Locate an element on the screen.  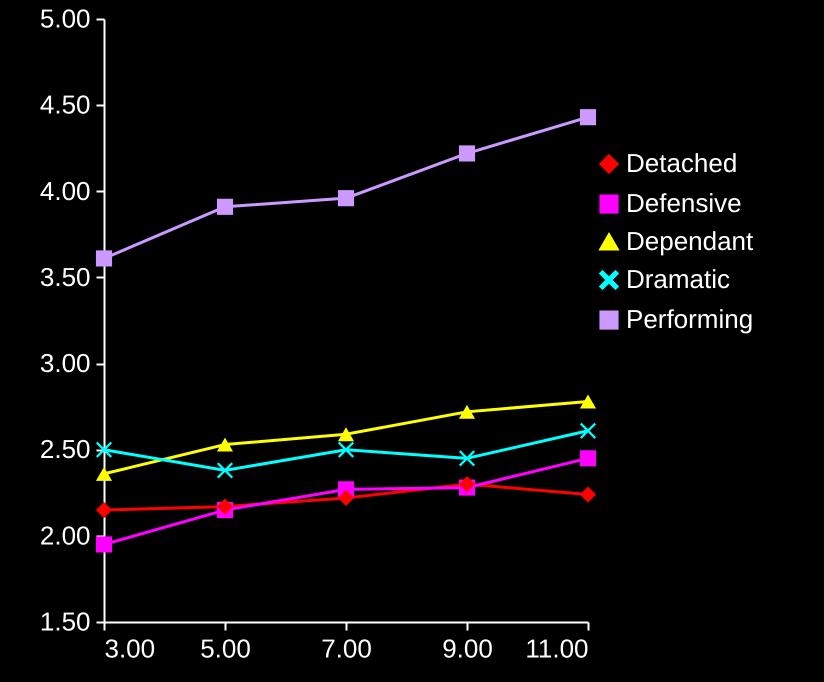
y-tick-label: 4.00 is located at coordinates (65, 191).